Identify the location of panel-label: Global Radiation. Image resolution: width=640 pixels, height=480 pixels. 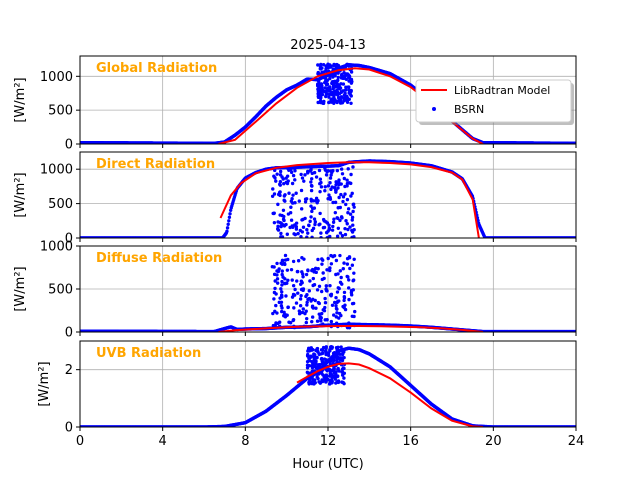
(156, 68).